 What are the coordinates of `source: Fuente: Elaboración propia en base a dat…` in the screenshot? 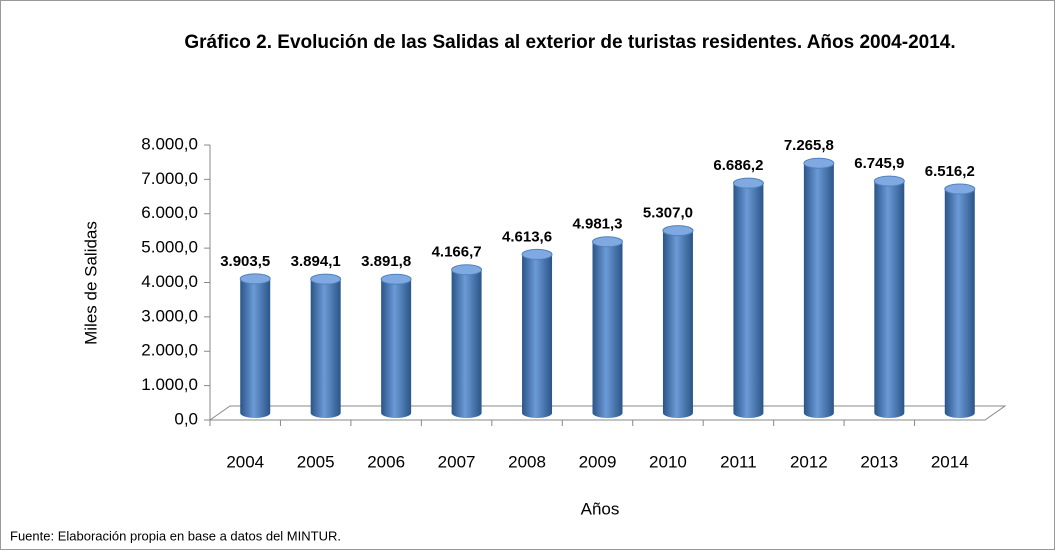 It's located at (175, 535).